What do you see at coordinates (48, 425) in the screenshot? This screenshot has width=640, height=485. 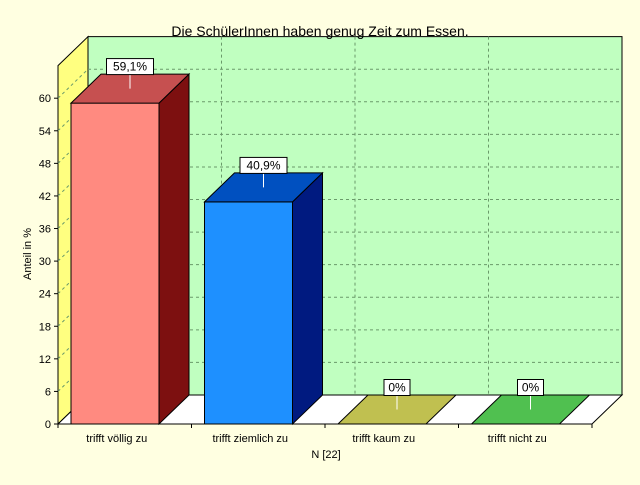 I see `y-tick-label: 0` at bounding box center [48, 425].